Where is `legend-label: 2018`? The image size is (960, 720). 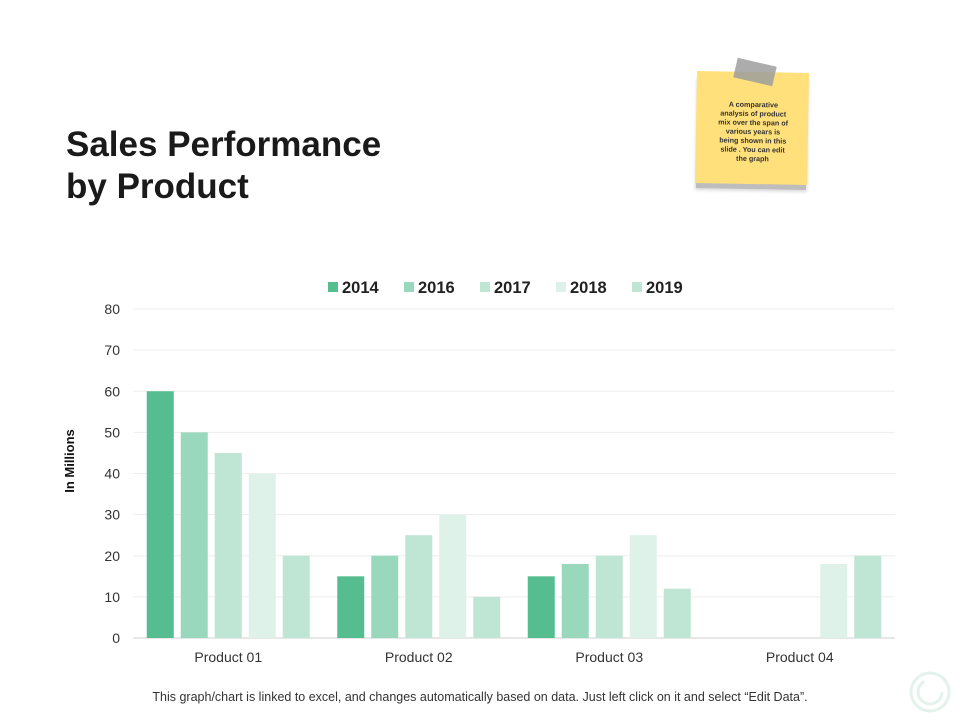
legend-label: 2018 is located at coordinates (588, 288).